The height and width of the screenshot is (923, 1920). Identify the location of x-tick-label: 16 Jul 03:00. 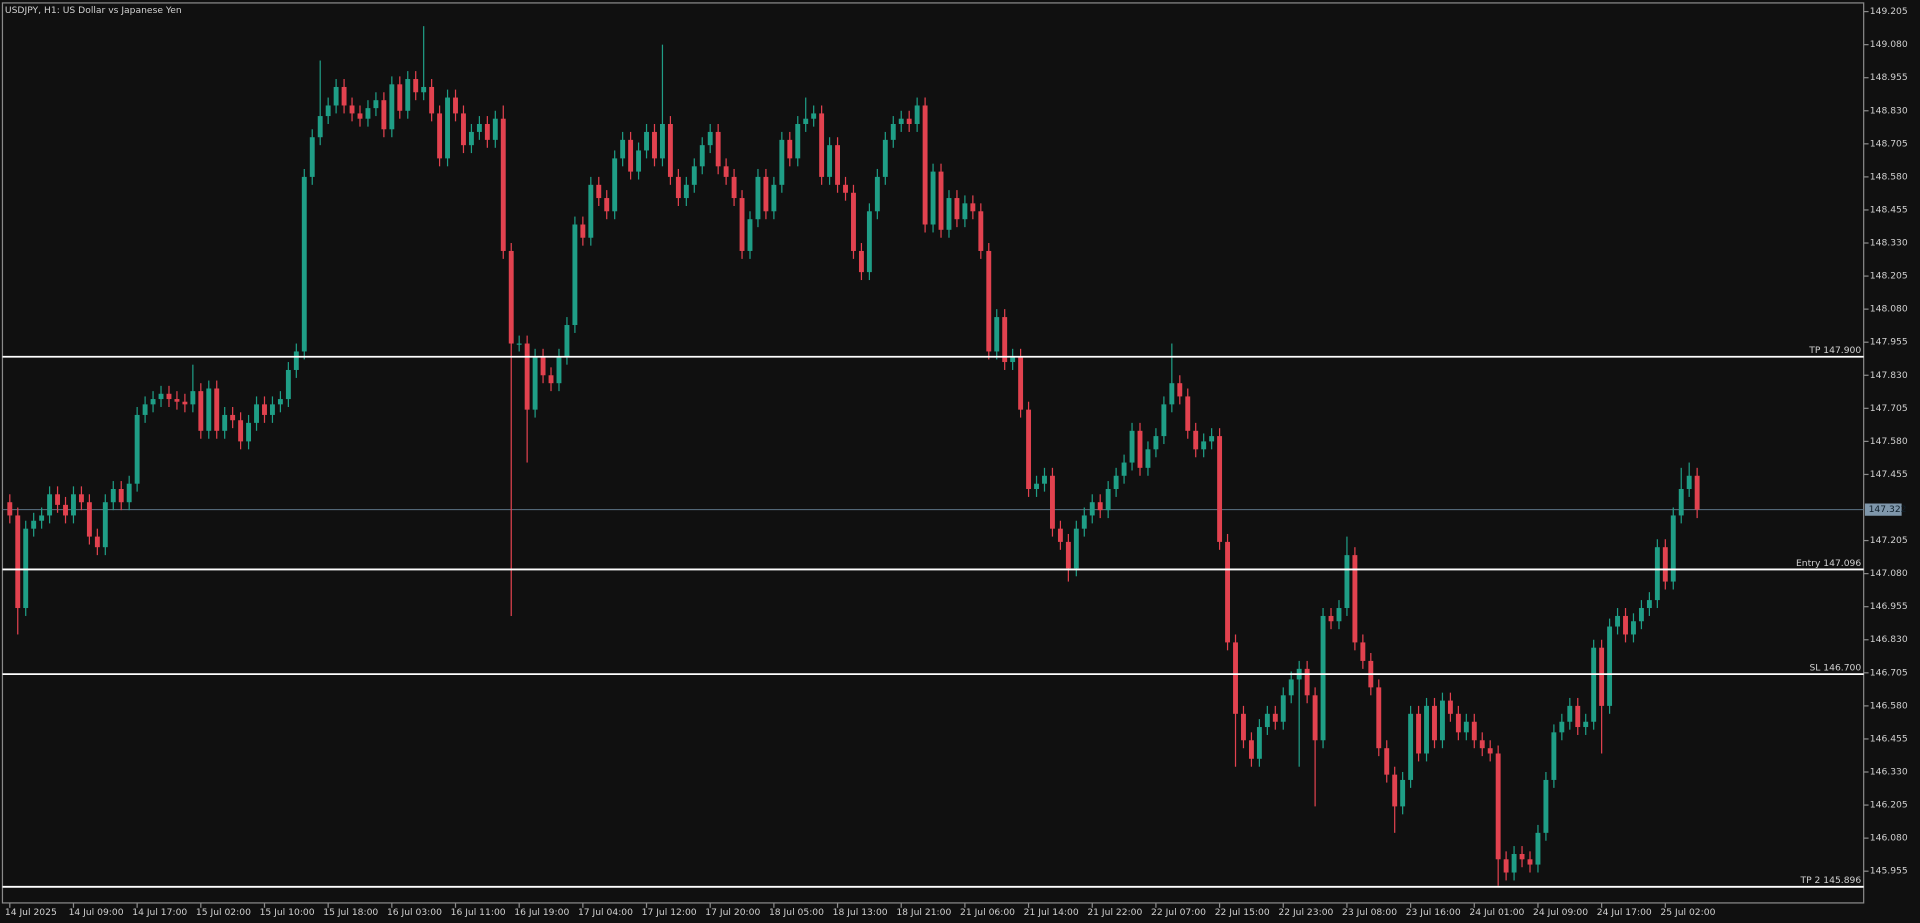
(414, 912).